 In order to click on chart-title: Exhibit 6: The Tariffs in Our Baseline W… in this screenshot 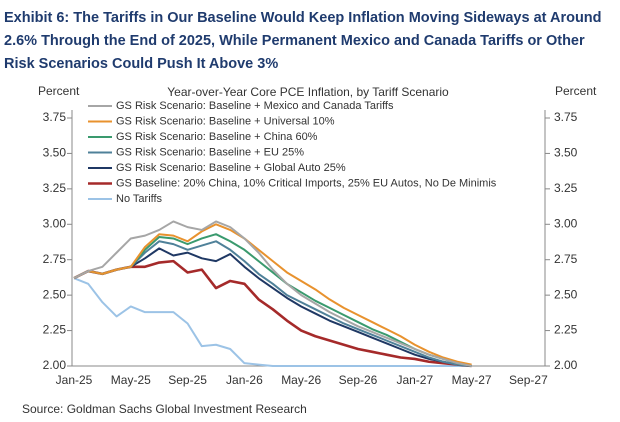, I will do `click(303, 18)`.